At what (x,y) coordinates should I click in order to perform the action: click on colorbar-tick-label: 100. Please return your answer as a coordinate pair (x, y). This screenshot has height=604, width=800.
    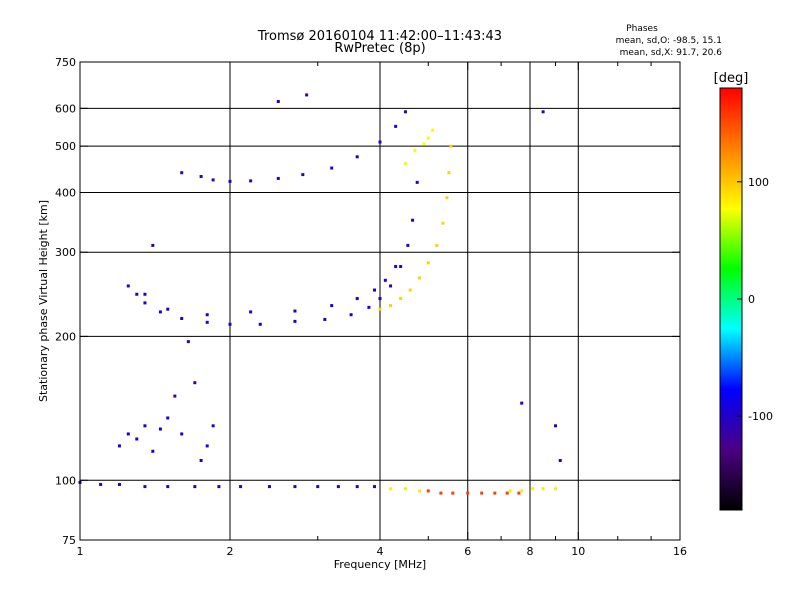
    Looking at the image, I should click on (758, 182).